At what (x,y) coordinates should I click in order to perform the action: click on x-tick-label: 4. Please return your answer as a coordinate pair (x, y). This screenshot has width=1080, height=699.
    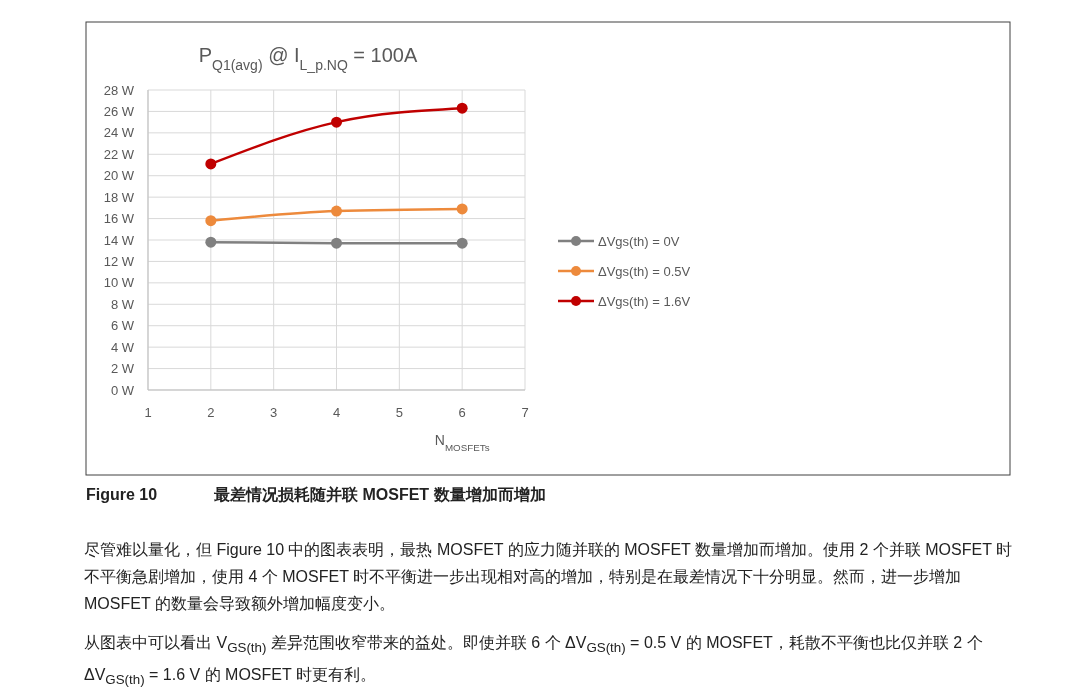
    Looking at the image, I should click on (336, 412).